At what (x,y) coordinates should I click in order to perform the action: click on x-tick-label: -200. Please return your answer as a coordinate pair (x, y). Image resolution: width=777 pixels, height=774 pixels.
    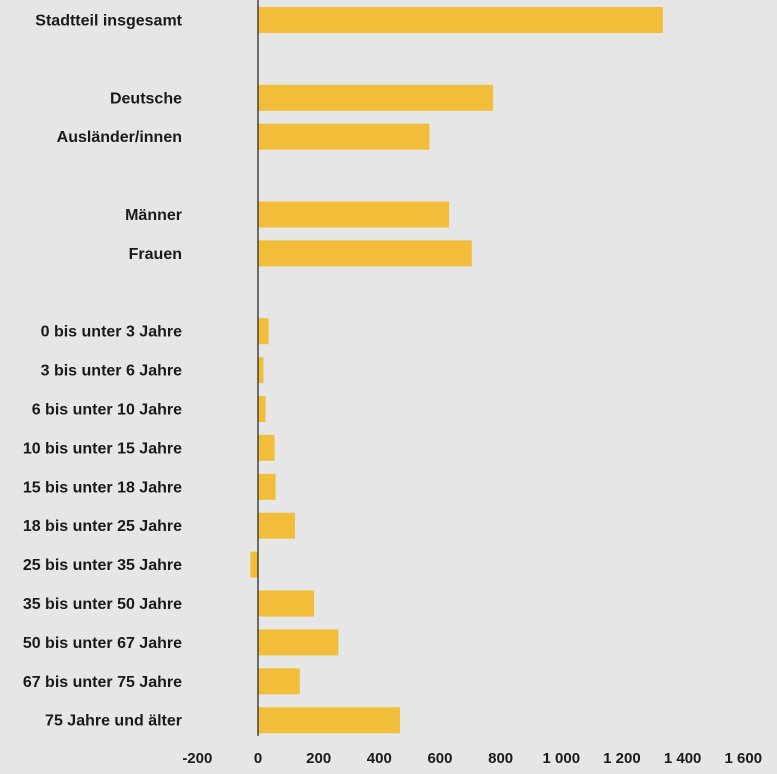
    Looking at the image, I should click on (197, 758).